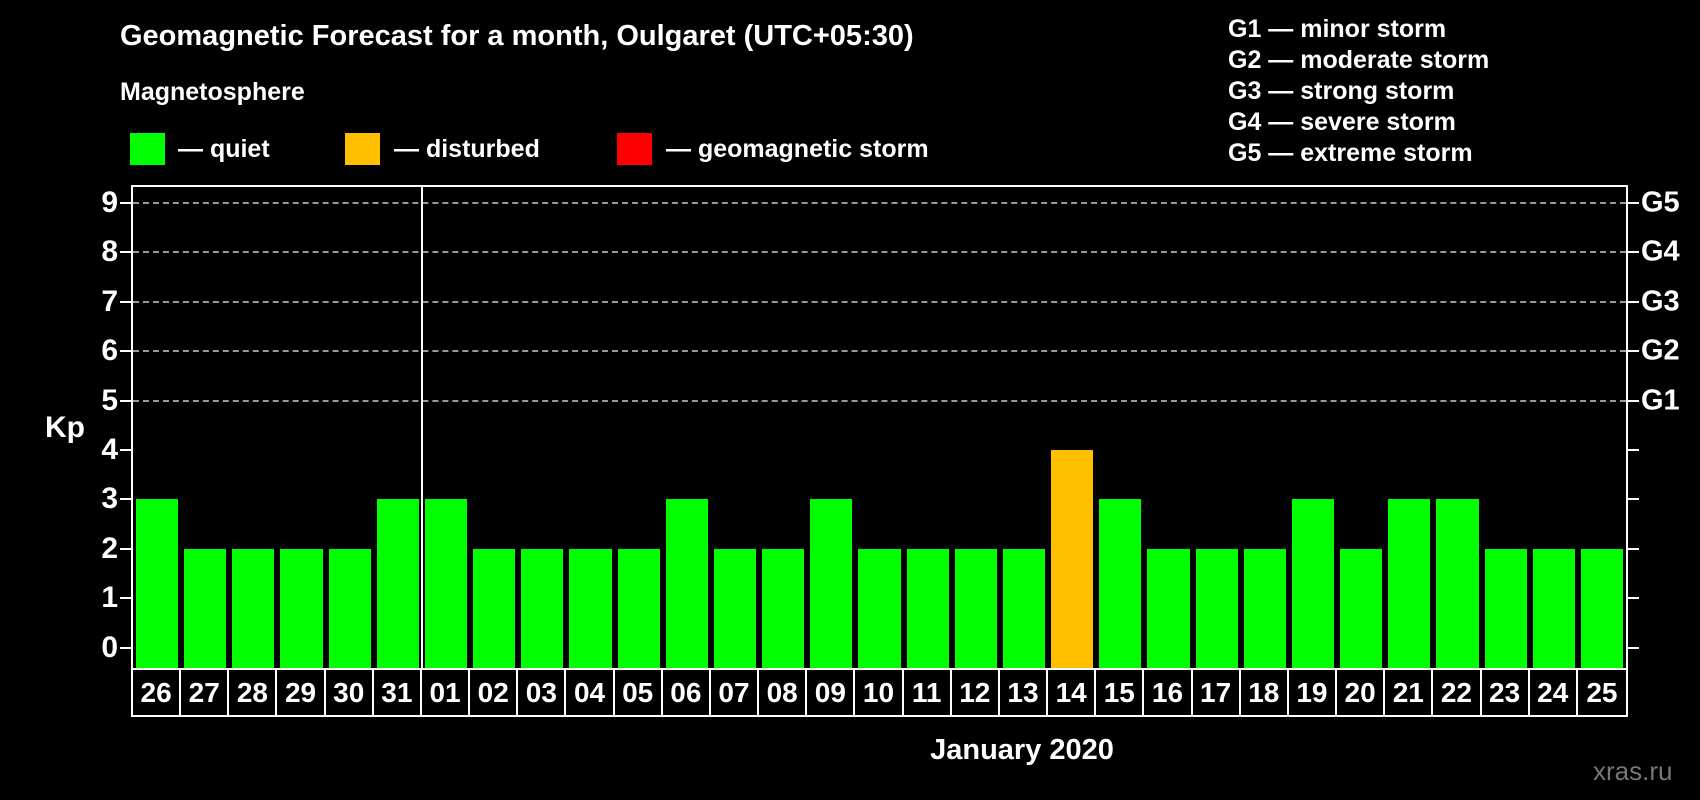  What do you see at coordinates (109, 301) in the screenshot?
I see `kp-tick-label-7: 7` at bounding box center [109, 301].